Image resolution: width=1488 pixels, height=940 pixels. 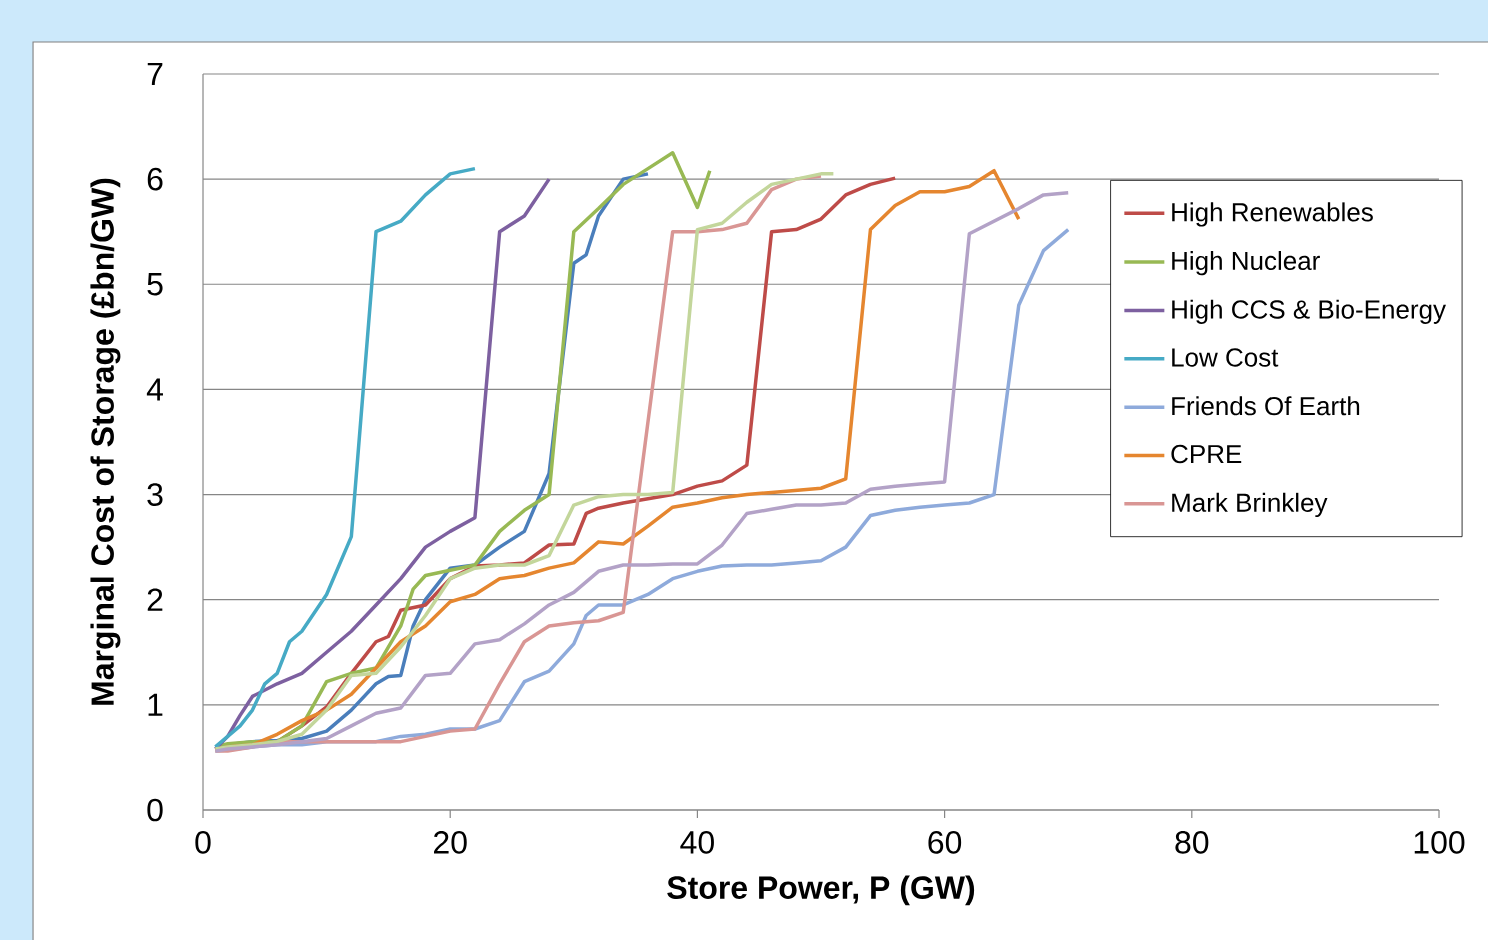 What do you see at coordinates (1225, 357) in the screenshot?
I see `legend-label: Low Cost` at bounding box center [1225, 357].